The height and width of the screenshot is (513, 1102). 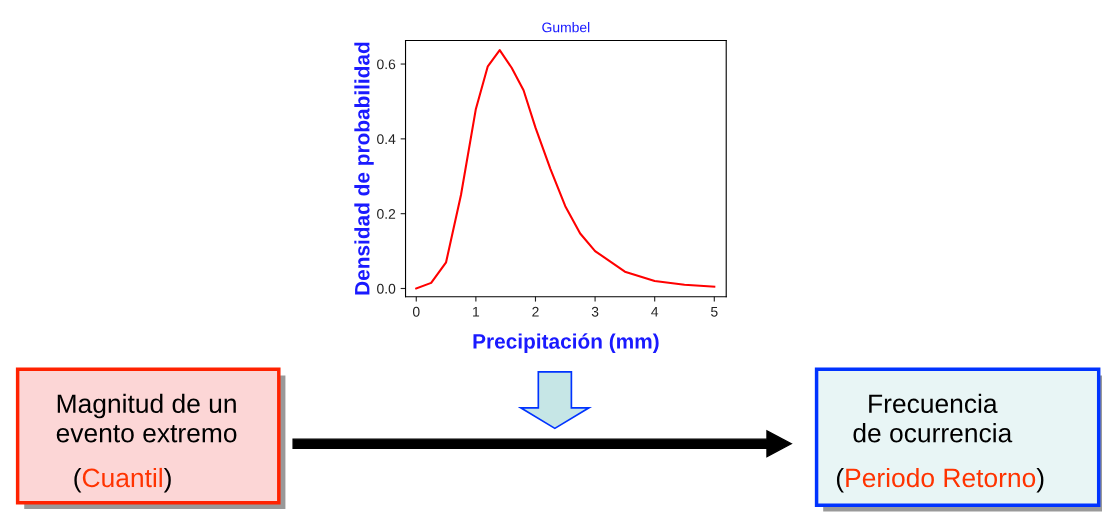 I want to click on x-axis-title: Precipitación (mm), so click(x=566, y=343).